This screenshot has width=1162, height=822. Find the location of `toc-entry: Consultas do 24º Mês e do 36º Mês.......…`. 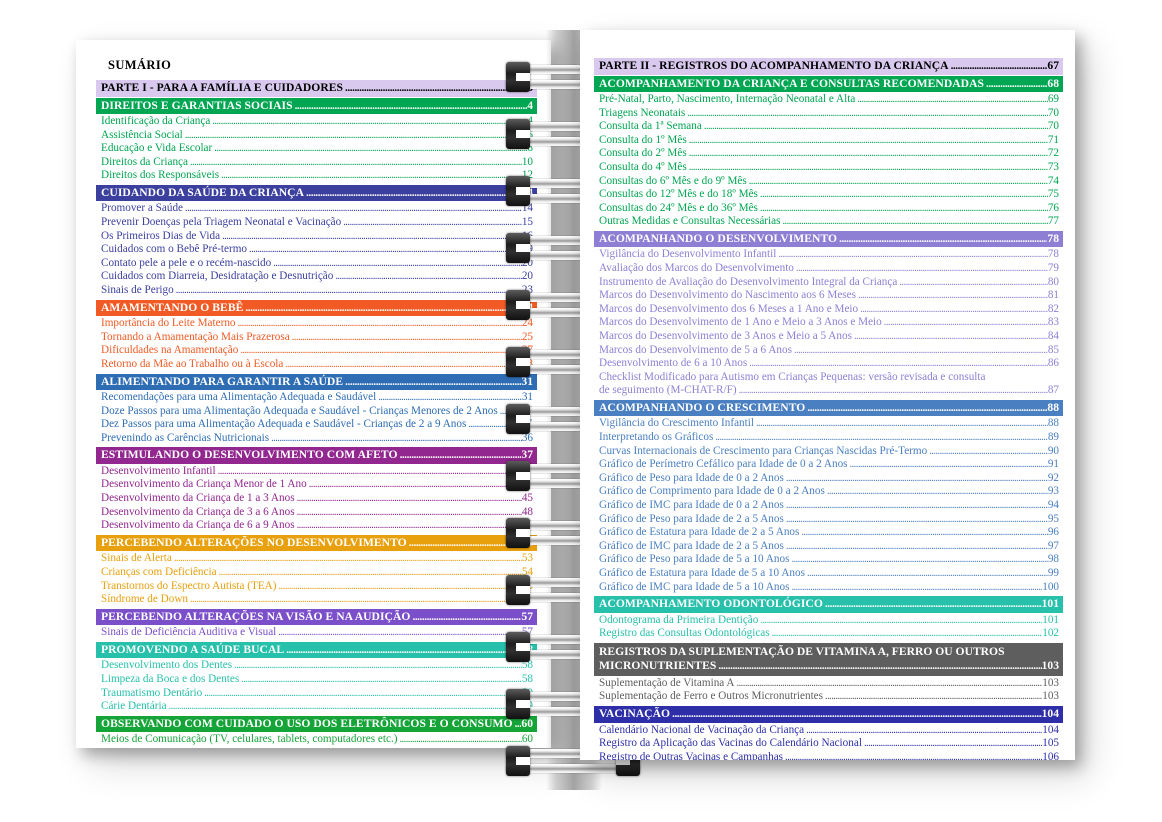

toc-entry: Consultas do 24º Mês e do 36º Mês.......… is located at coordinates (828, 209).